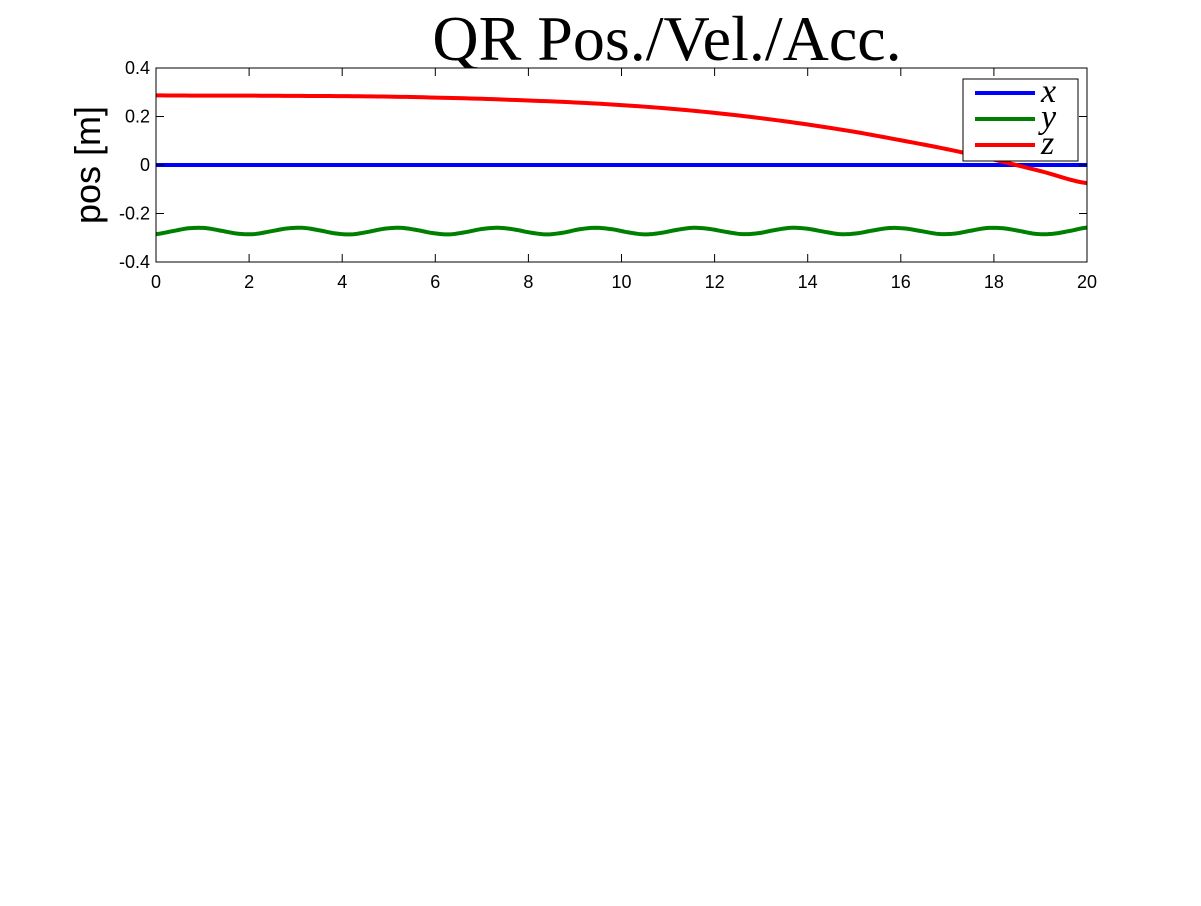 The width and height of the screenshot is (1201, 906). What do you see at coordinates (137, 117) in the screenshot?
I see `y-tick-label: 0.2` at bounding box center [137, 117].